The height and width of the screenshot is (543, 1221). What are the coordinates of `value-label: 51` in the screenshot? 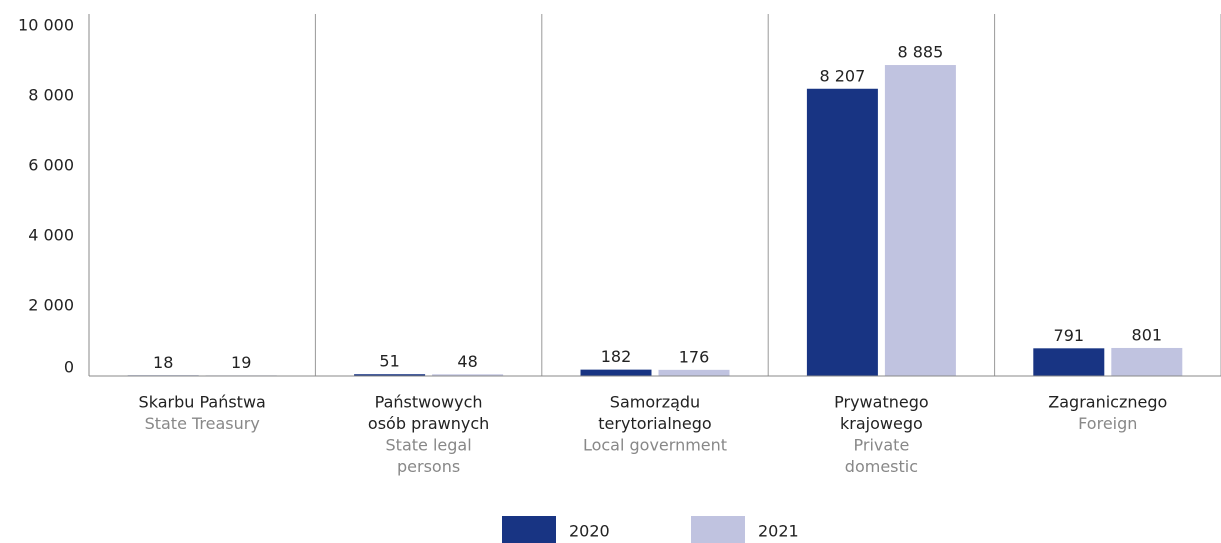 It's located at (389, 361).